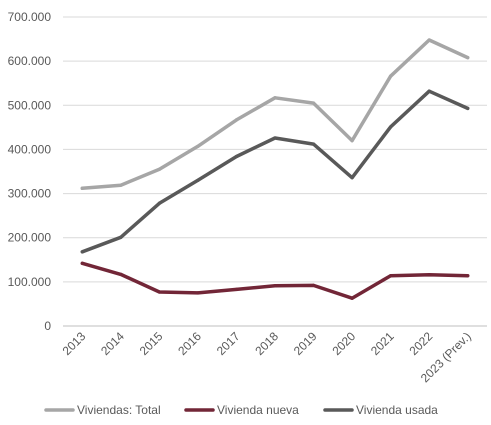  Describe the element at coordinates (30, 149) in the screenshot. I see `y-tick-label: 400.000` at that location.